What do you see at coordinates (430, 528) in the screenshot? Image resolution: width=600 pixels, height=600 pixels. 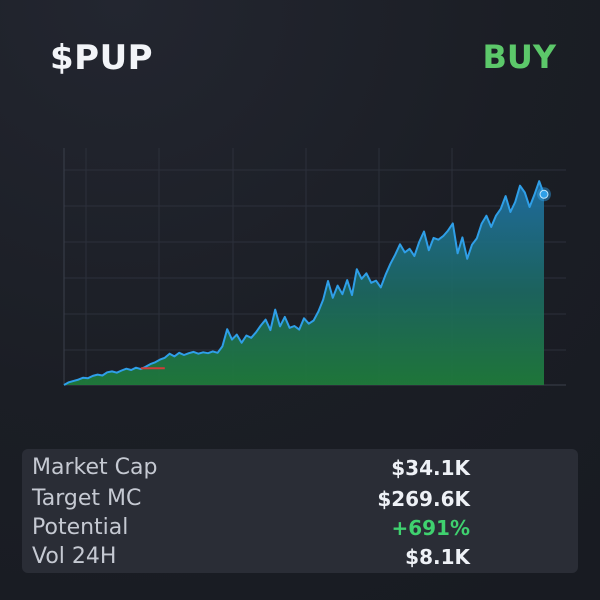 I see `stat-value-potential: +691%` at bounding box center [430, 528].